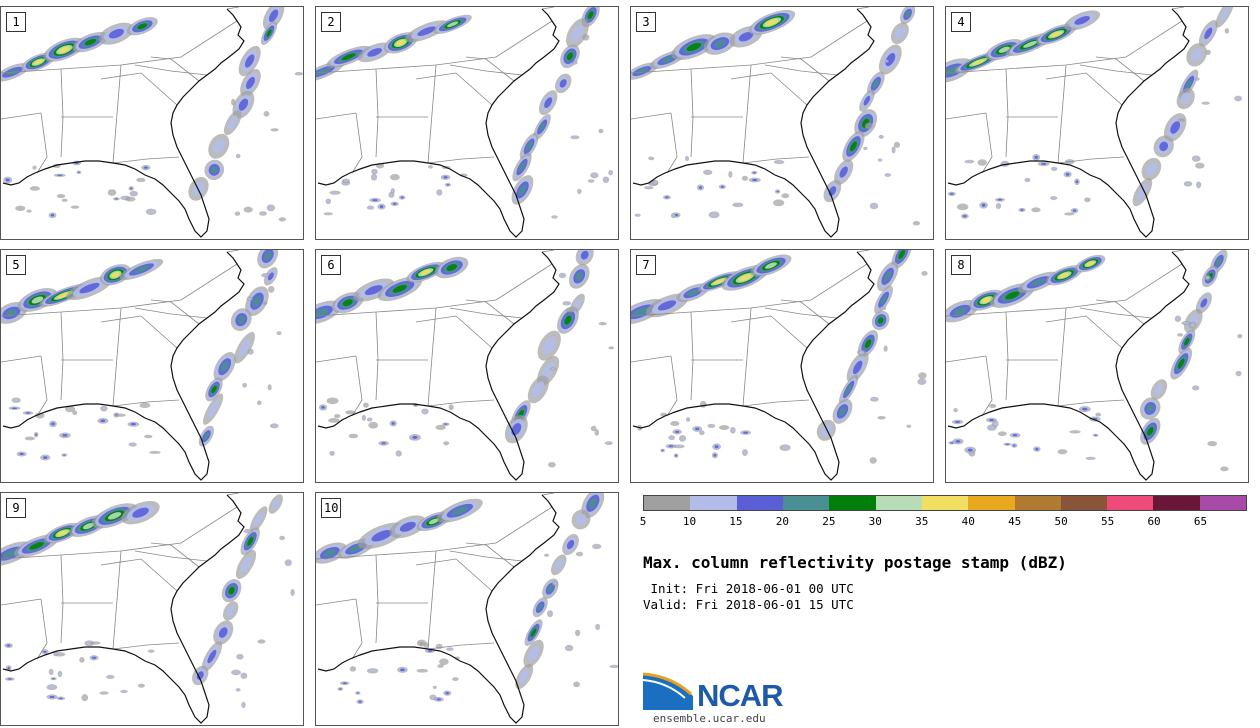 This screenshot has height=728, width=1260. What do you see at coordinates (1061, 521) in the screenshot?
I see `colorbar-tick-label: 50` at bounding box center [1061, 521].